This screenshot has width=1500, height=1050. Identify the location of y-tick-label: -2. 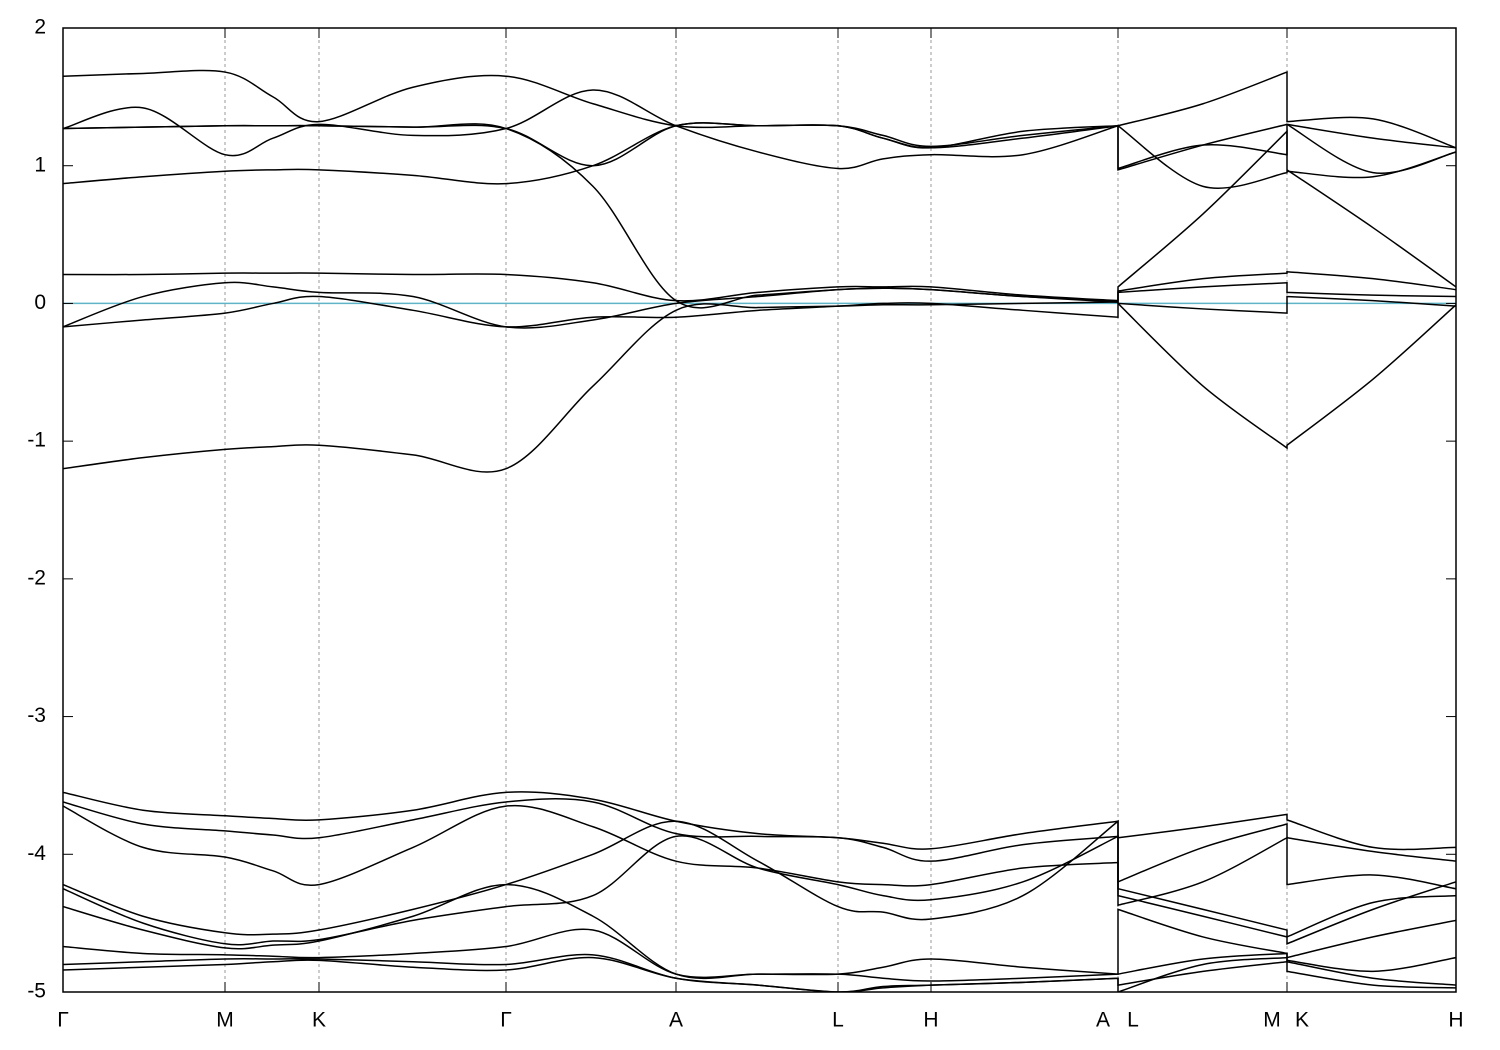
(36, 577).